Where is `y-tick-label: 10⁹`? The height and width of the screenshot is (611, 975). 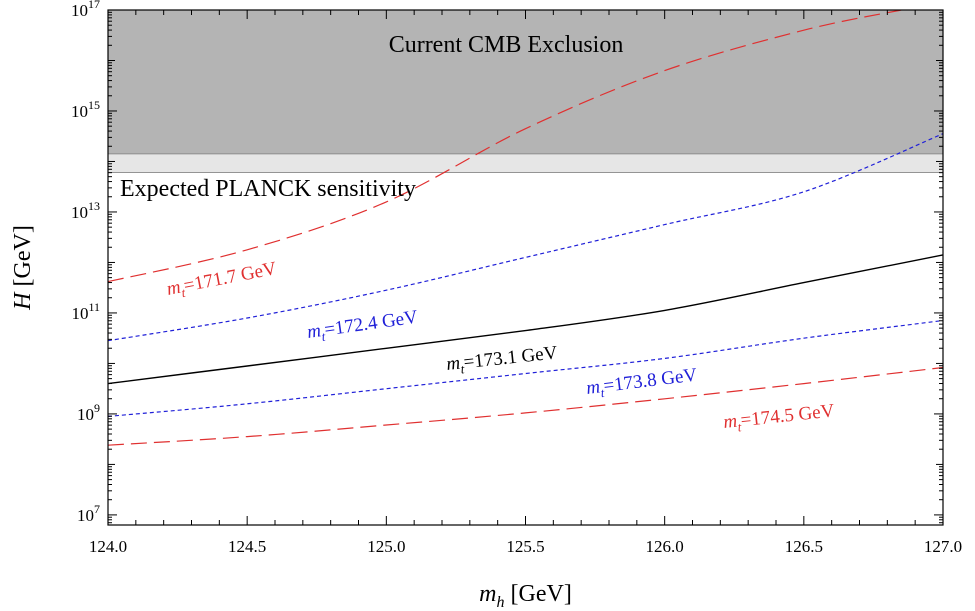 y-tick-label: 10⁹ is located at coordinates (88, 412).